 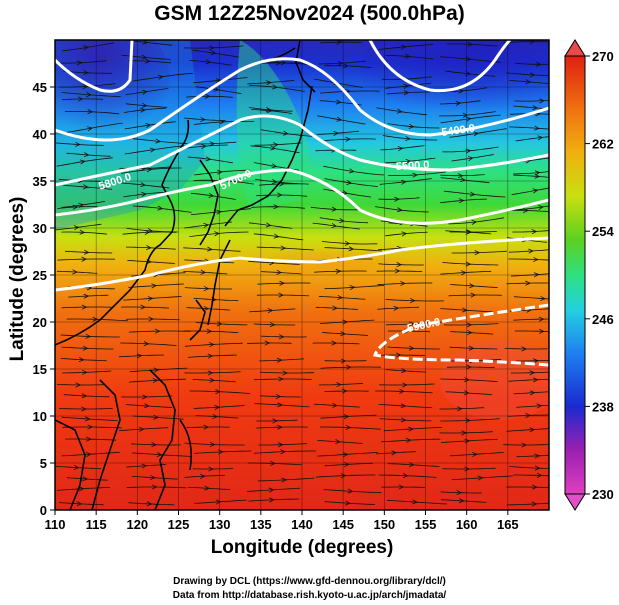 What do you see at coordinates (603, 144) in the screenshot?
I see `colorbar-tick-label: 262` at bounding box center [603, 144].